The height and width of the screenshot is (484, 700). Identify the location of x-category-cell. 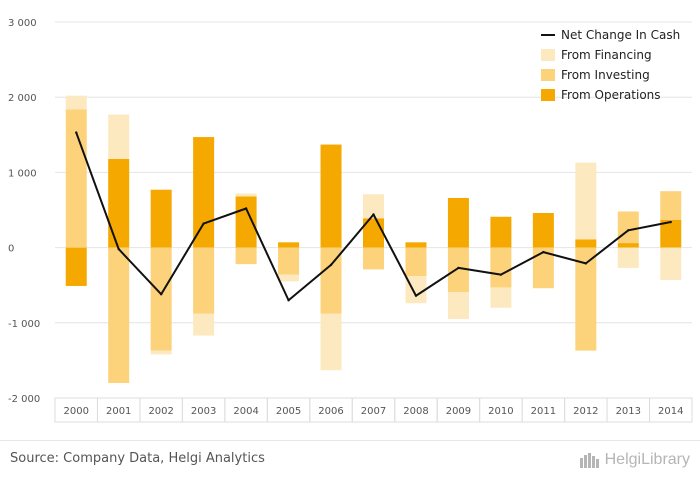
(671, 410).